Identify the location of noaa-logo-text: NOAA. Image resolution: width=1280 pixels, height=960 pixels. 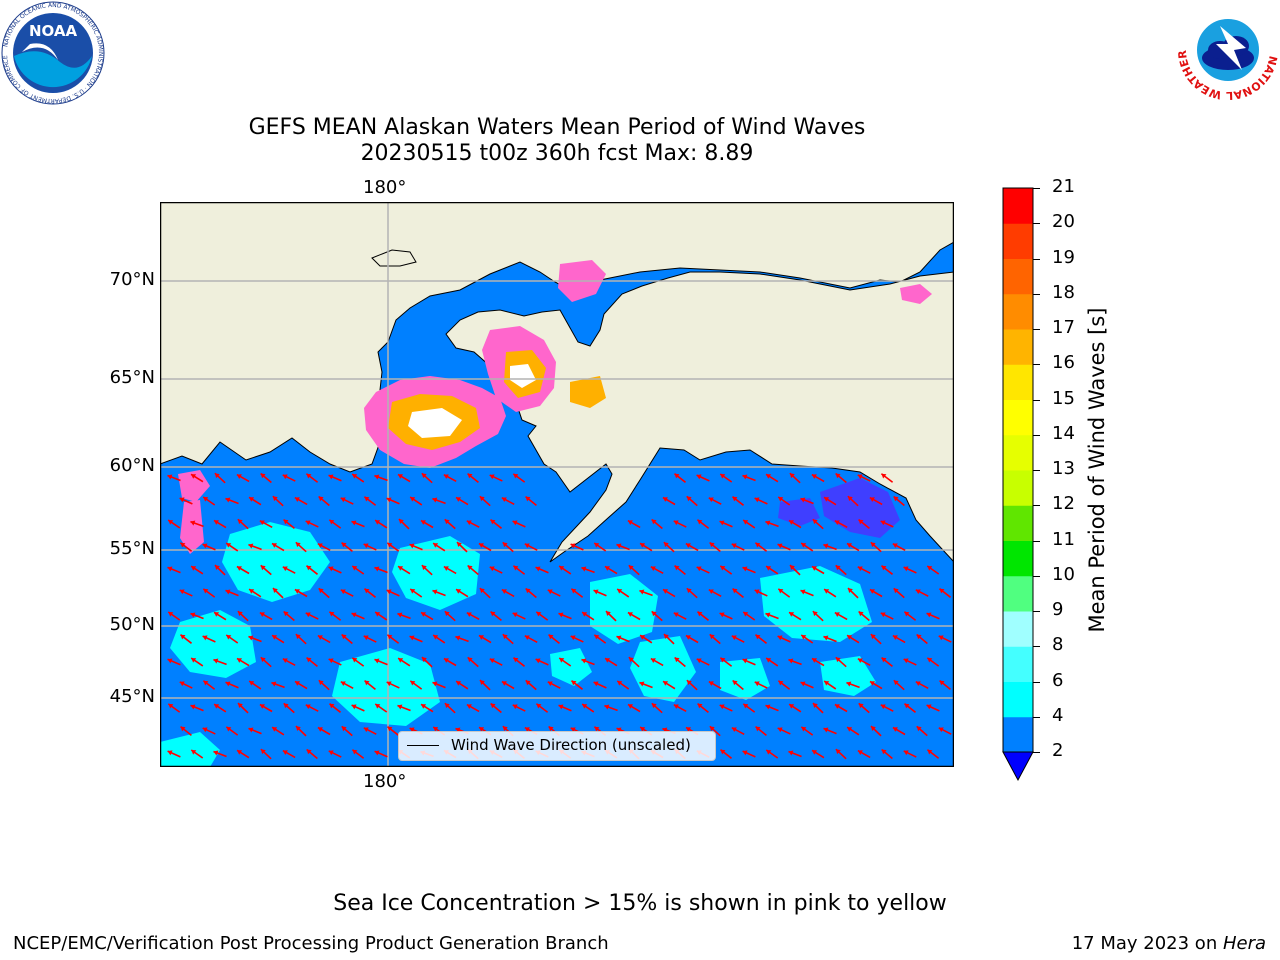
(53, 31).